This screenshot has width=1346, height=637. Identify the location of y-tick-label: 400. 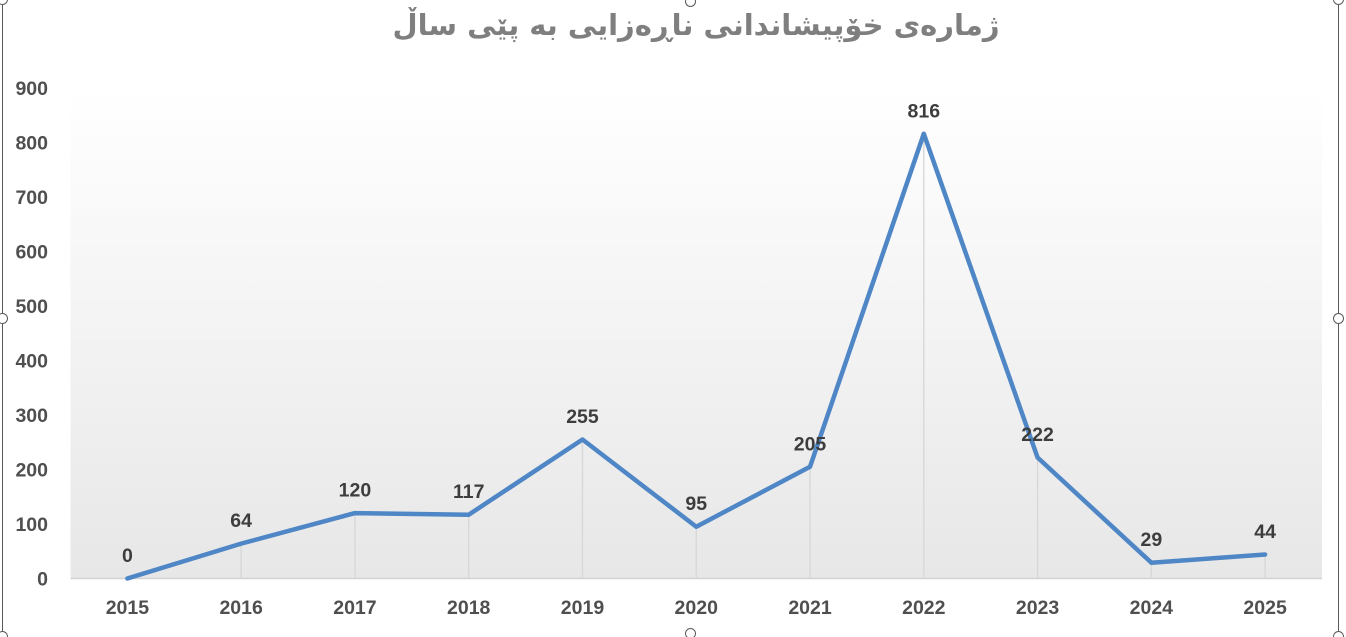
(31, 362).